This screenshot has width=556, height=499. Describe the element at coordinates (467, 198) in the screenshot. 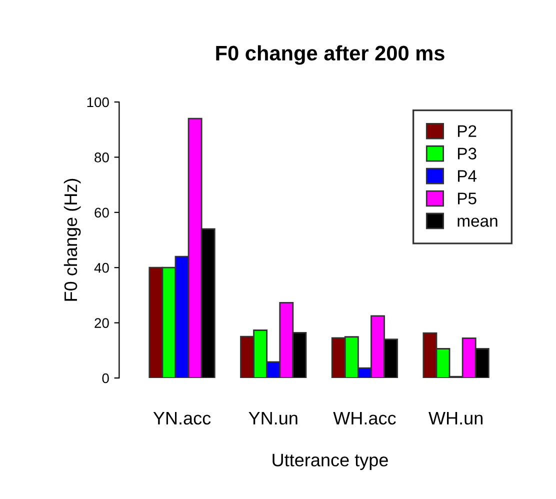

I see `legend-label: P5` at that location.